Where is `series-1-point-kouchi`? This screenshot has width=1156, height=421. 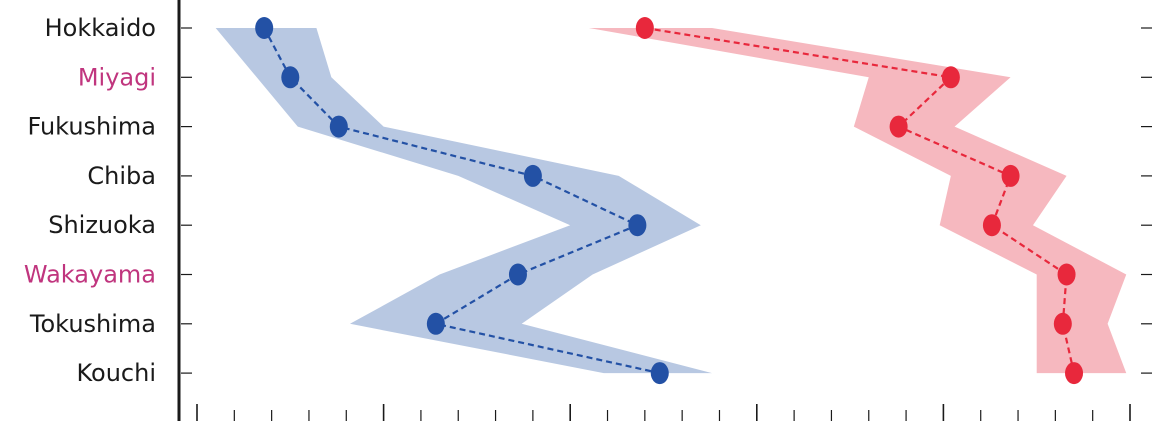 series-1-point-kouchi is located at coordinates (659, 373).